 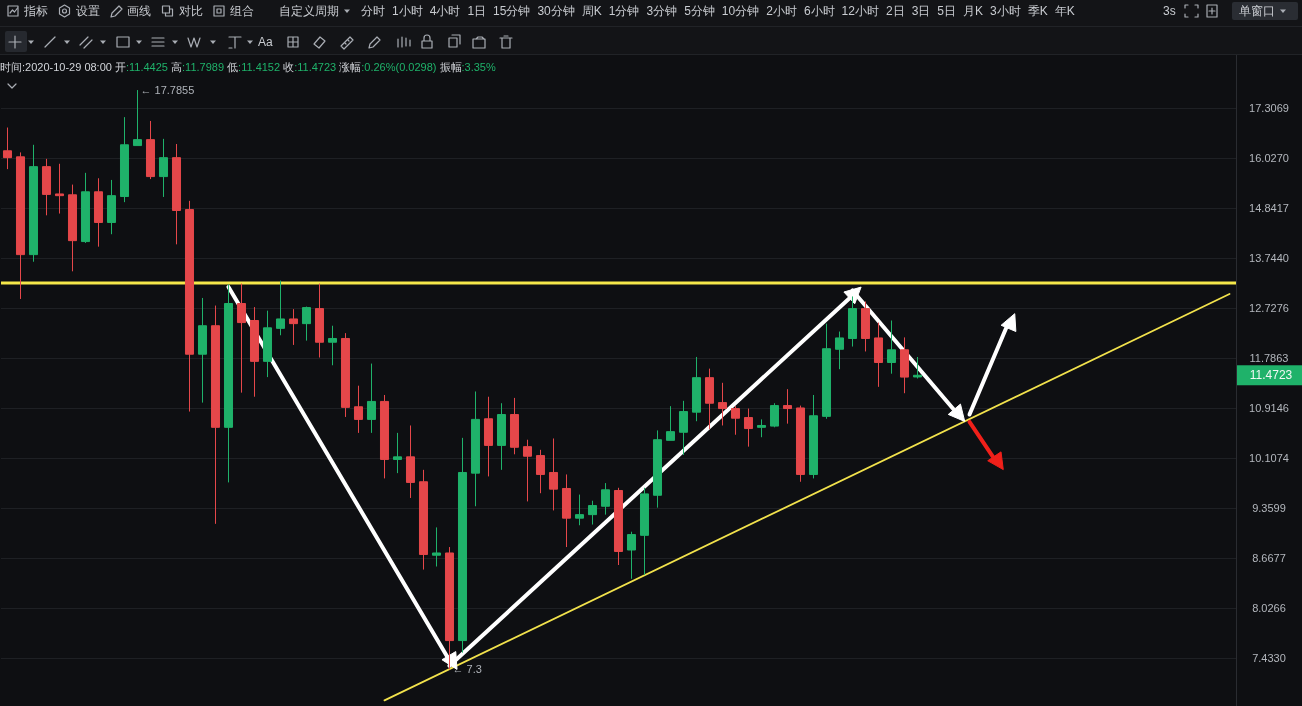 I want to click on y-tick-label: 10.1074, so click(x=1269, y=457).